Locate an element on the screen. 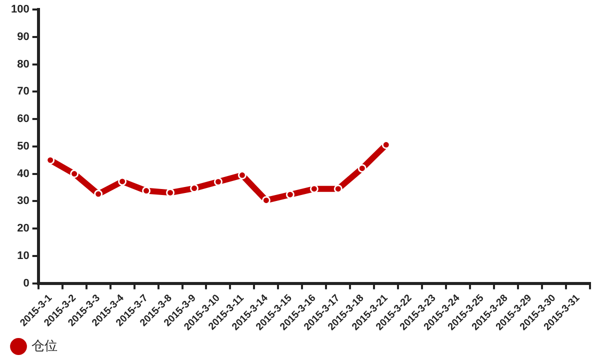 The height and width of the screenshot is (363, 600). y-tick-label: 40 is located at coordinates (23, 174).